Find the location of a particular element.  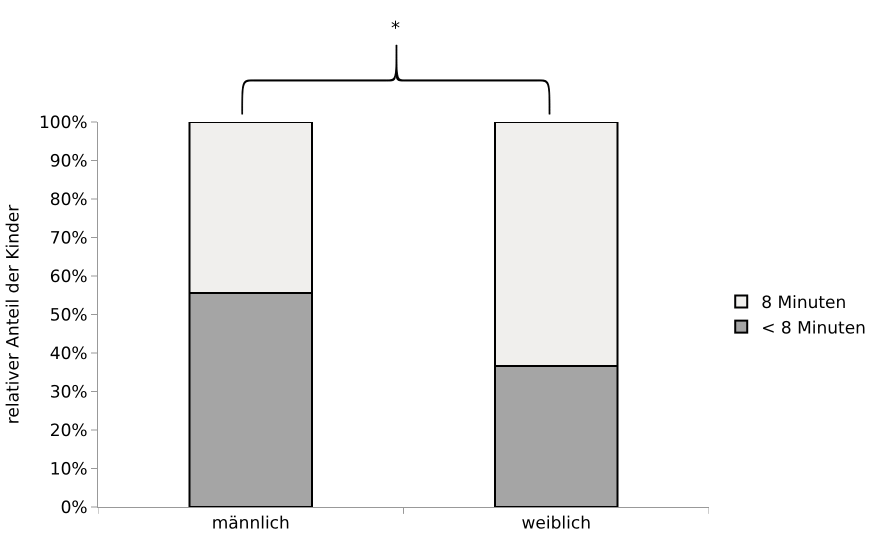

y-tick-label: 20% is located at coordinates (69, 430).